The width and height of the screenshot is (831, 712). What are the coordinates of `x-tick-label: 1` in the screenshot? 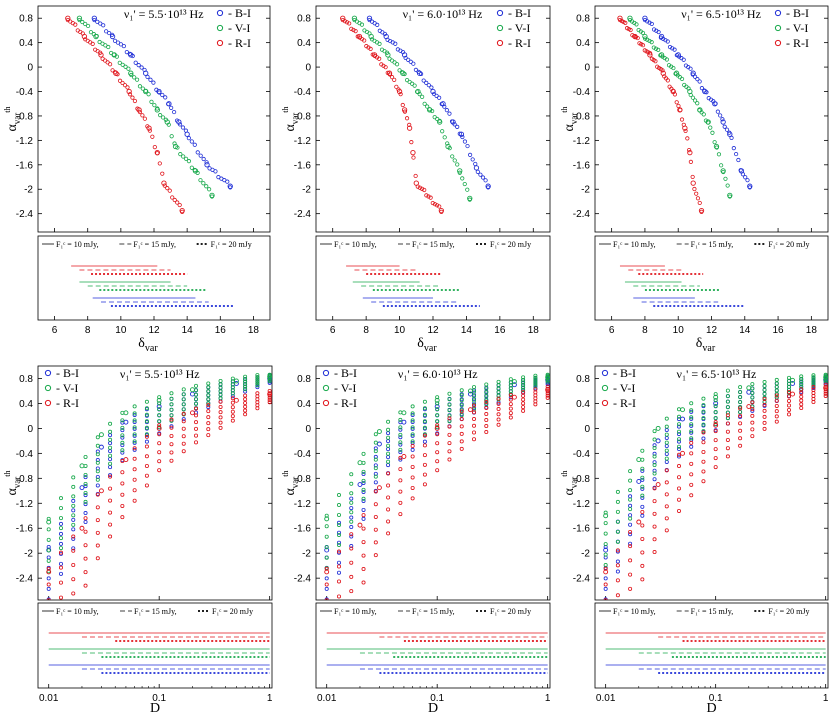 It's located at (270, 698).